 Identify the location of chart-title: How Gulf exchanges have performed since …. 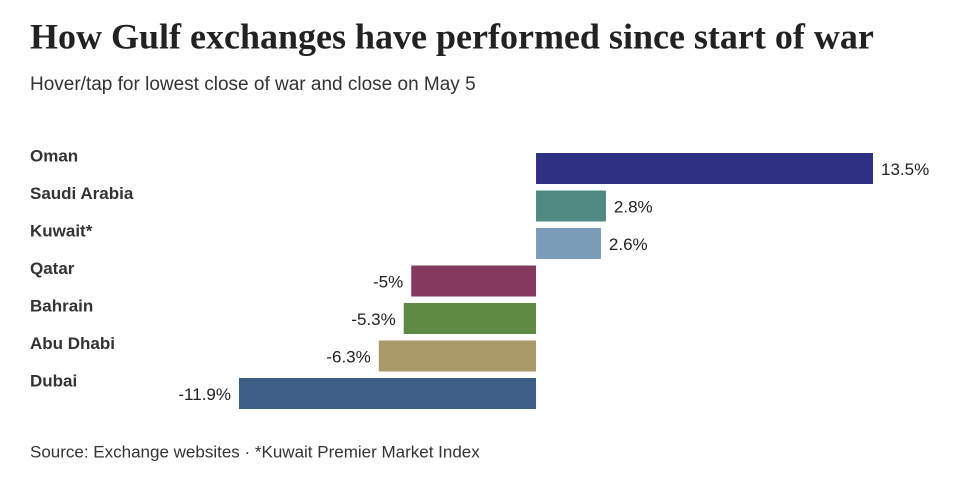
(452, 36).